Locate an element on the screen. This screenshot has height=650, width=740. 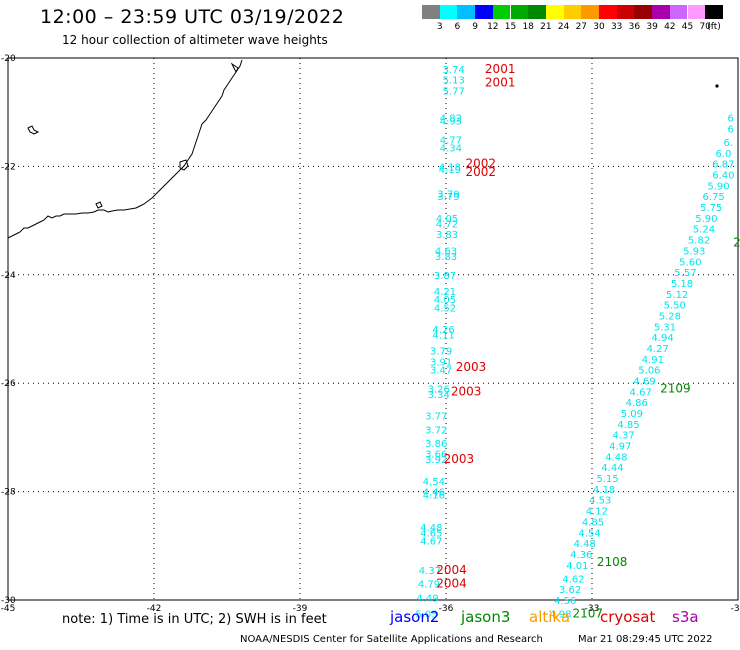
wave-height-value: 4.56 is located at coordinates (565, 601).